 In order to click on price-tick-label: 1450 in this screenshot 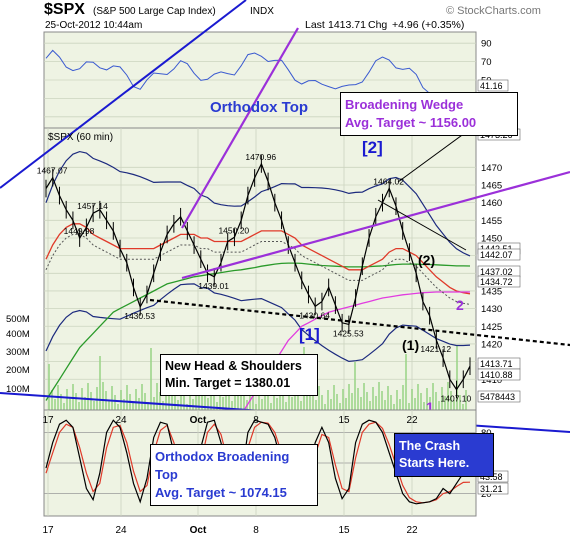, I will do `click(491, 238)`.